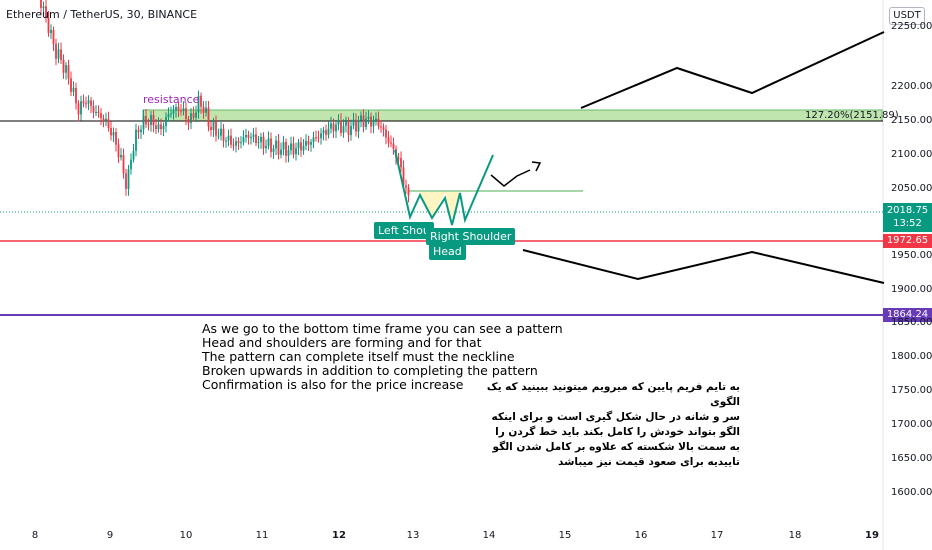 This screenshot has width=932, height=550. I want to click on projection-arrow, so click(510, 178).